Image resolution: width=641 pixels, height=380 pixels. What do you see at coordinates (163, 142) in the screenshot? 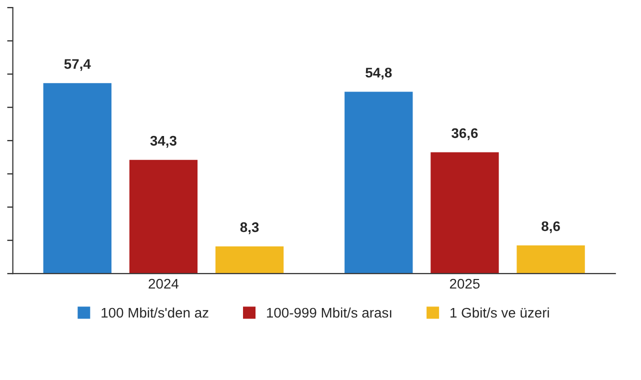
I see `data-label: 34,3` at bounding box center [163, 142].